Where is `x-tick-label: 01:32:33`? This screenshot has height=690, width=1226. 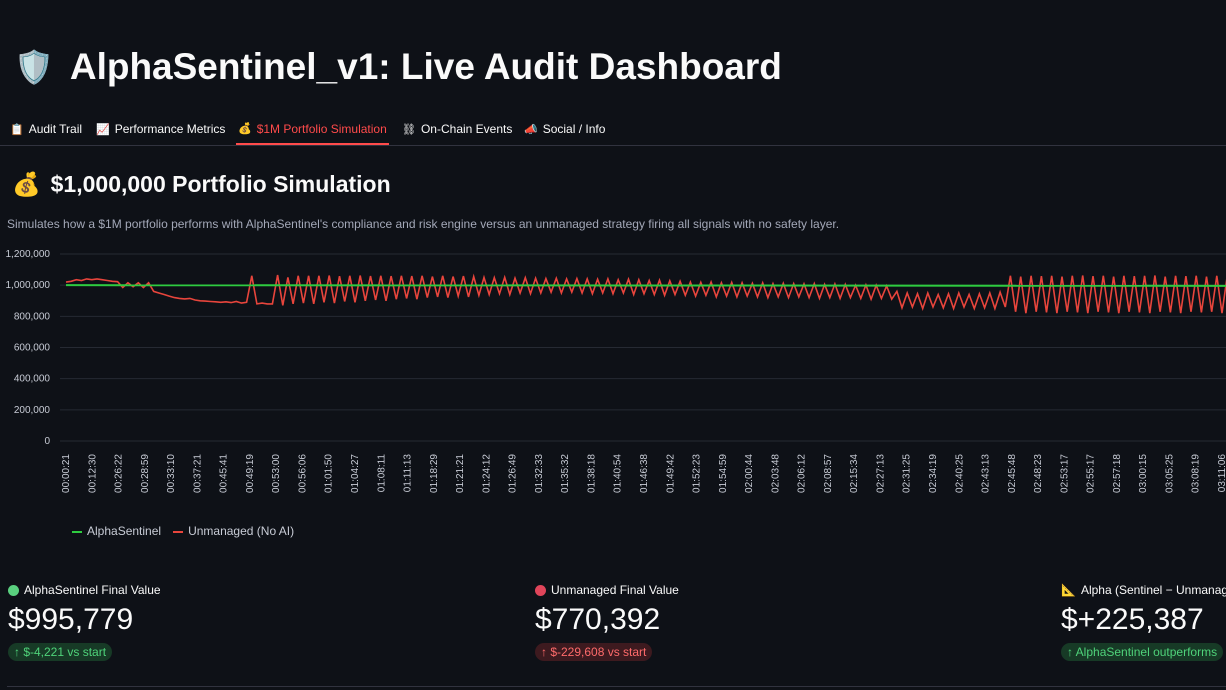 x-tick-label: 01:32:33 is located at coordinates (539, 473).